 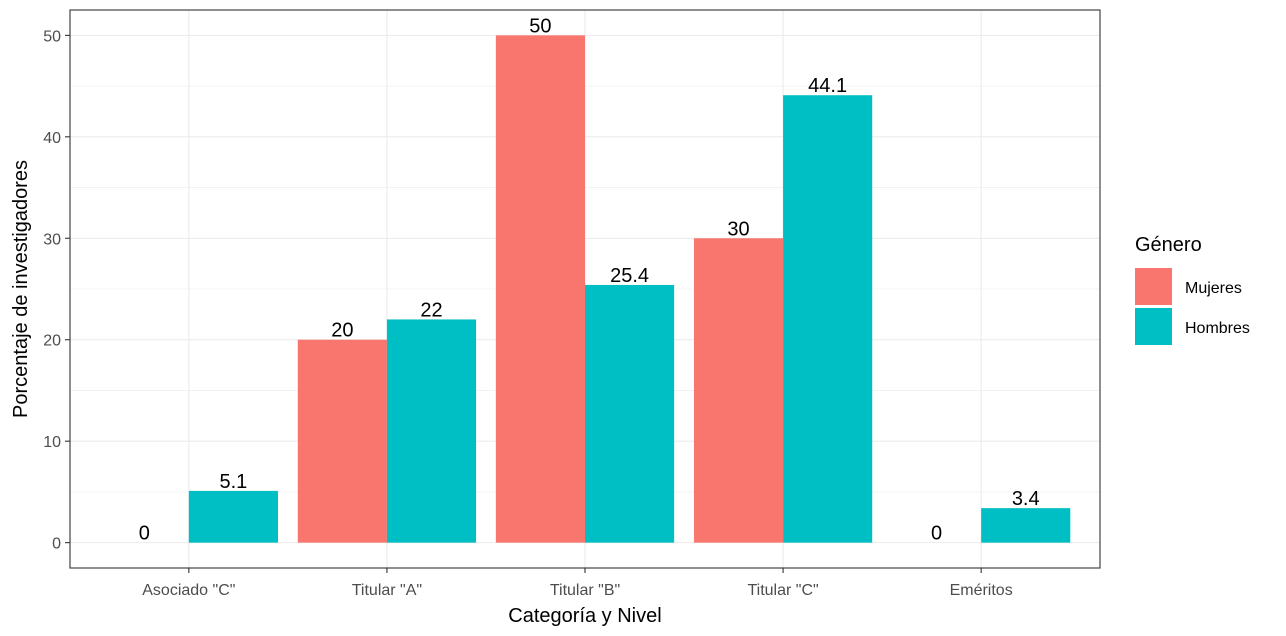 I want to click on y-axis: 0 10 20 30 40 50, so click(x=56, y=290).